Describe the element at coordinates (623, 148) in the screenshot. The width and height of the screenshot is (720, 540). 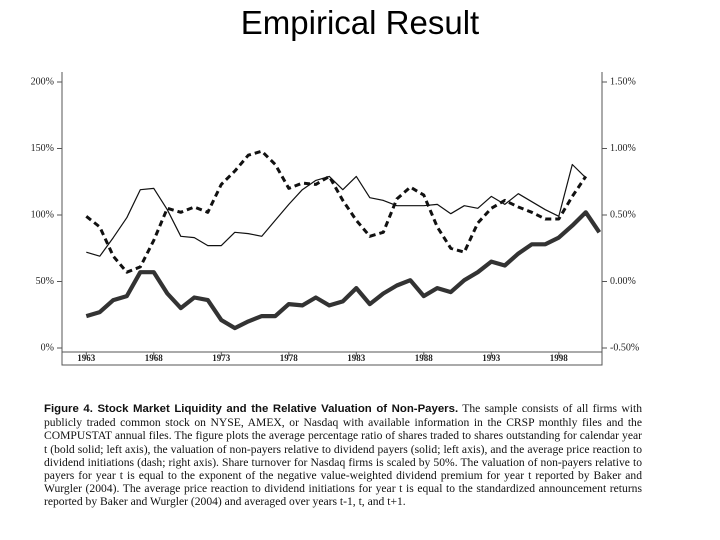
I see `y2-tick-label: 1.00%` at that location.